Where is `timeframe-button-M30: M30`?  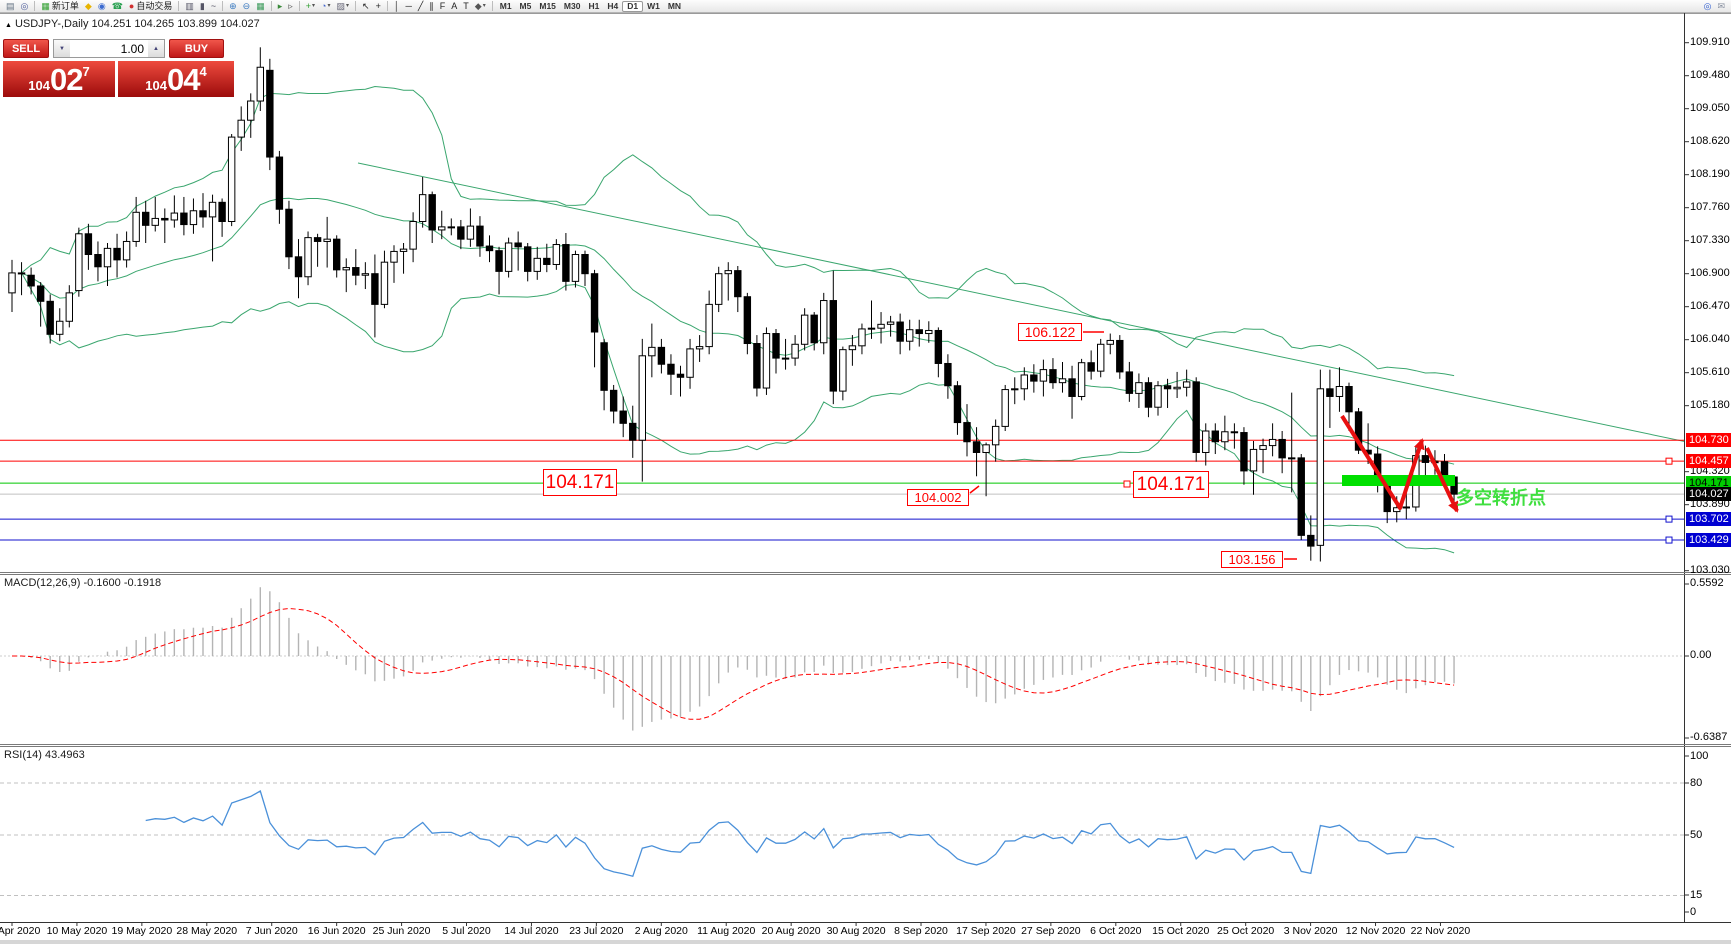 timeframe-button-M30: M30 is located at coordinates (572, 5).